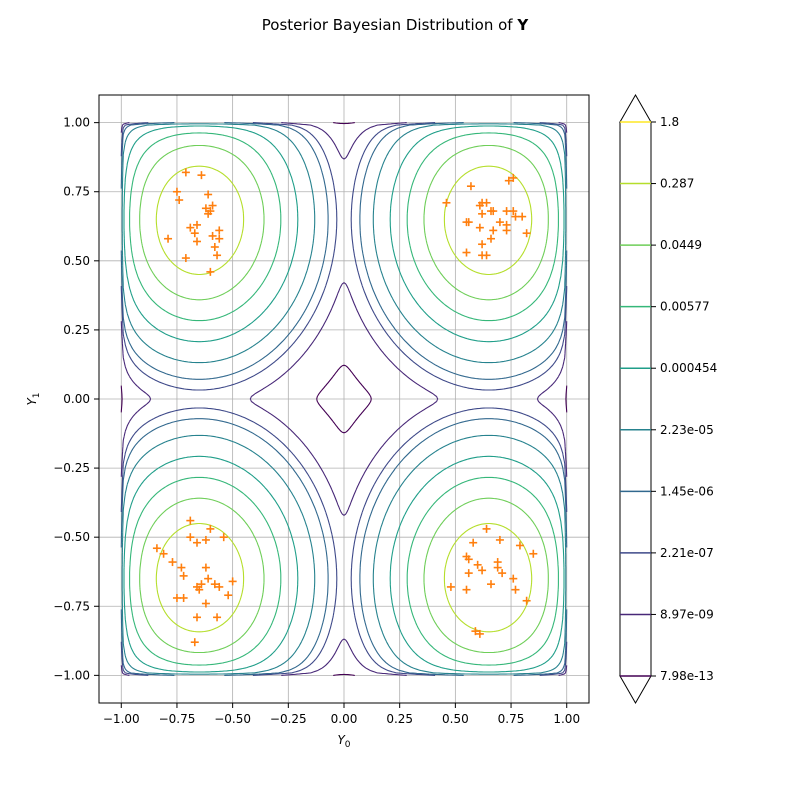  What do you see at coordinates (685, 307) in the screenshot?
I see `colorbar-tick-label: 0.00577` at bounding box center [685, 307].